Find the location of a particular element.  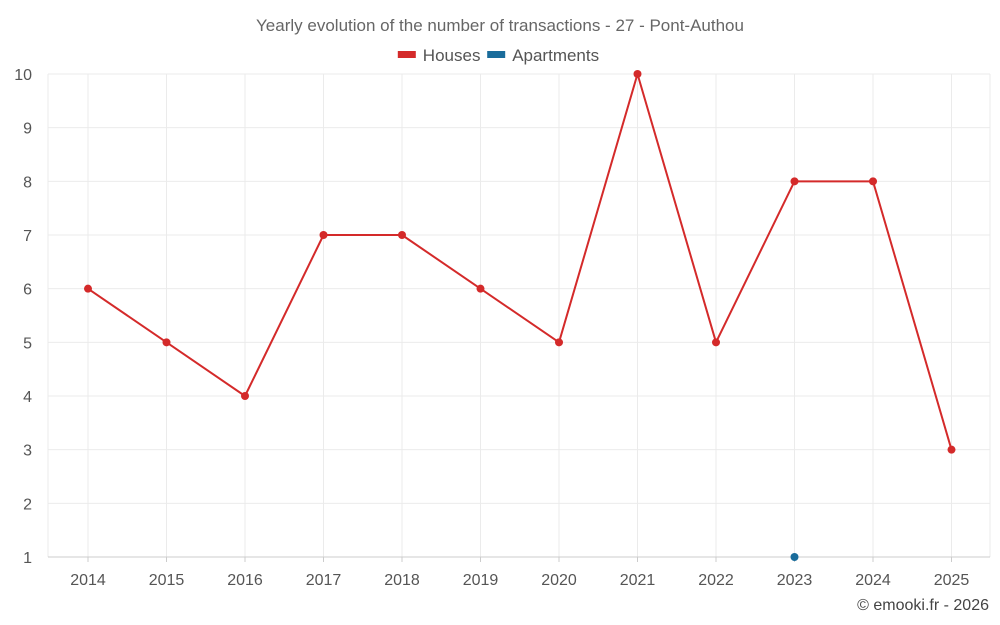

credit-text: © emooki.fr - 2026 is located at coordinates (923, 605).